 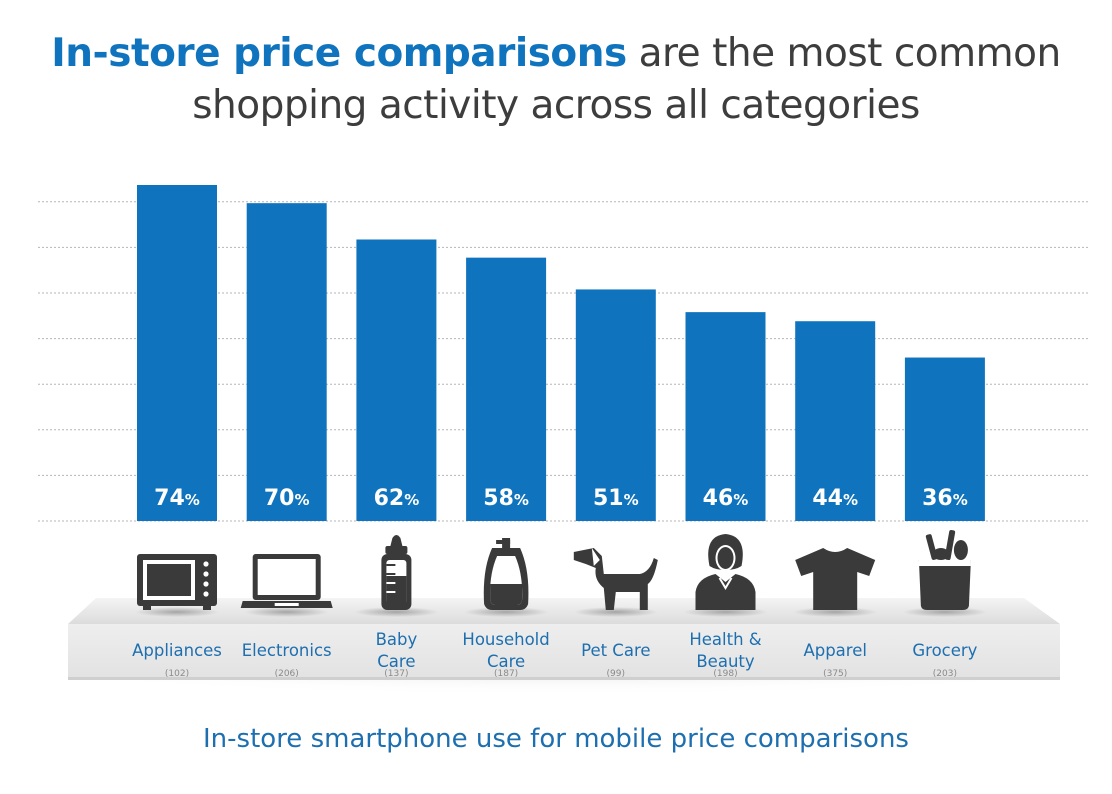 What do you see at coordinates (287, 674) in the screenshot?
I see `sample-size-label: (206)` at bounding box center [287, 674].